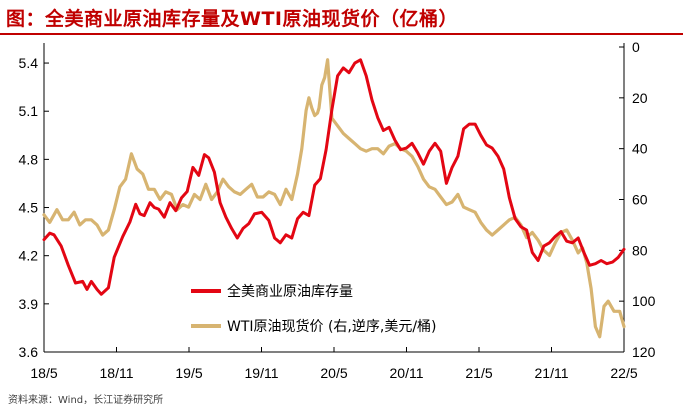  I want to click on x-tick-label: 19/11, so click(262, 373).